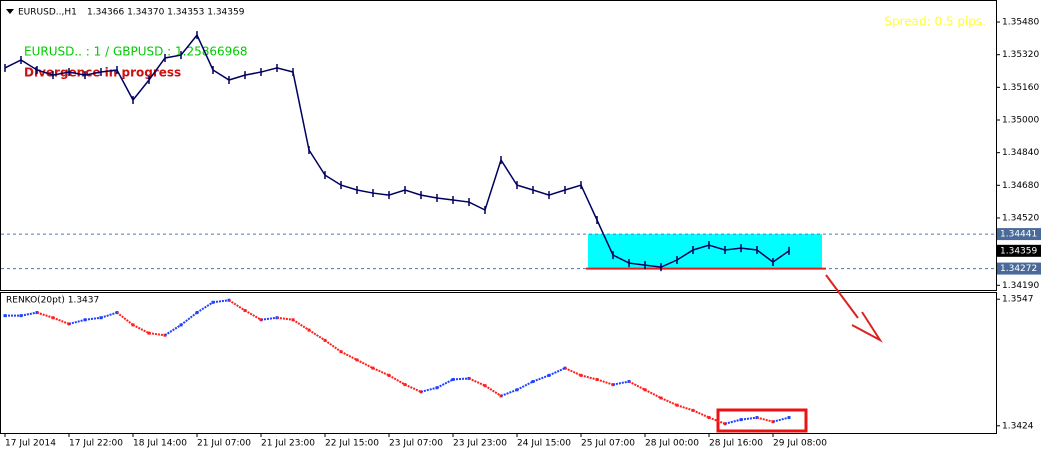 The width and height of the screenshot is (1042, 455). What do you see at coordinates (705, 251) in the screenshot?
I see `highlight-zone` at bounding box center [705, 251].